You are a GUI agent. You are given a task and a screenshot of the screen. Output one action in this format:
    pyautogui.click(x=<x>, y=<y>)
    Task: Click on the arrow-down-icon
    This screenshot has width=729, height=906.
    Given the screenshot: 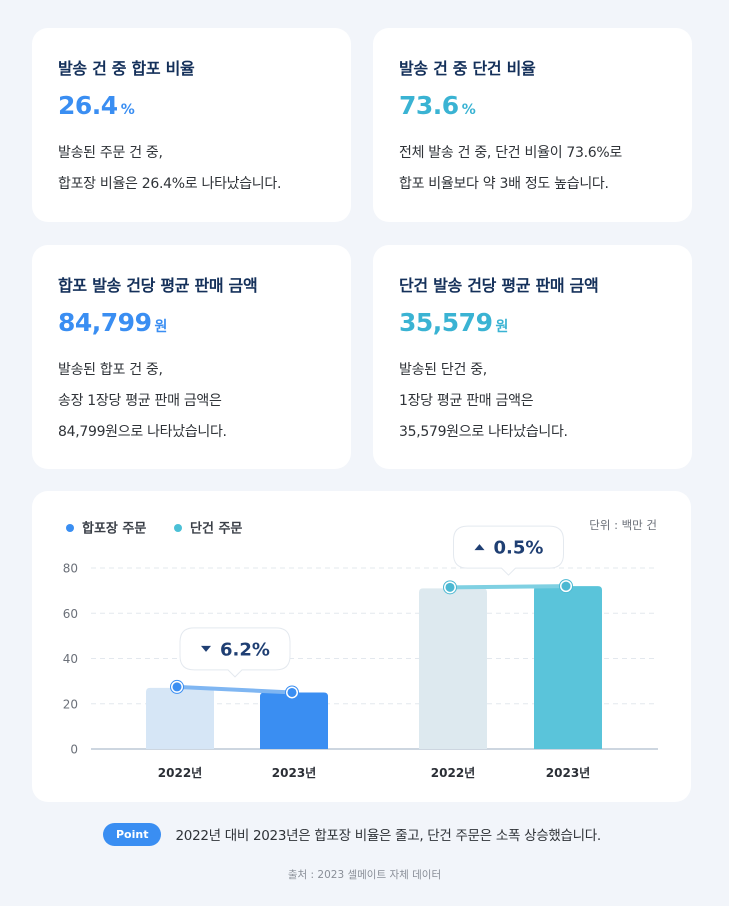 What is the action you would take?
    pyautogui.click(x=206, y=648)
    